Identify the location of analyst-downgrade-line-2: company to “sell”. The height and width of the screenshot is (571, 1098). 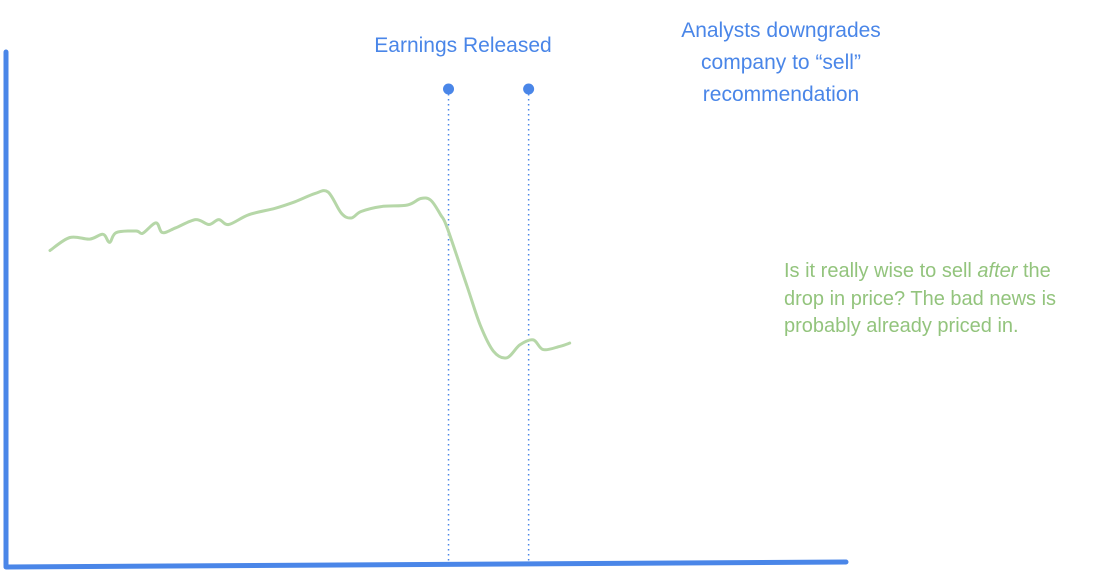
(781, 62).